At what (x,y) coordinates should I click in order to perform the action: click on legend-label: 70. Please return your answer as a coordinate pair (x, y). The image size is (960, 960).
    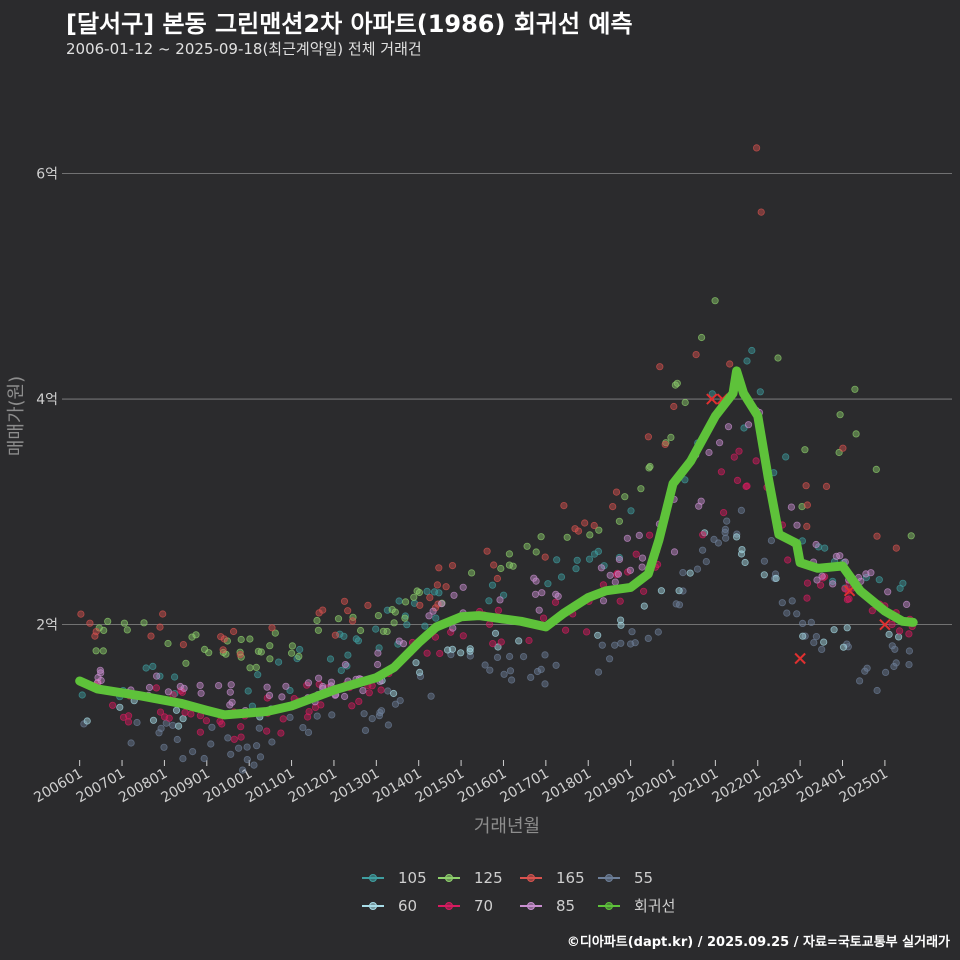
    Looking at the image, I should click on (483, 906).